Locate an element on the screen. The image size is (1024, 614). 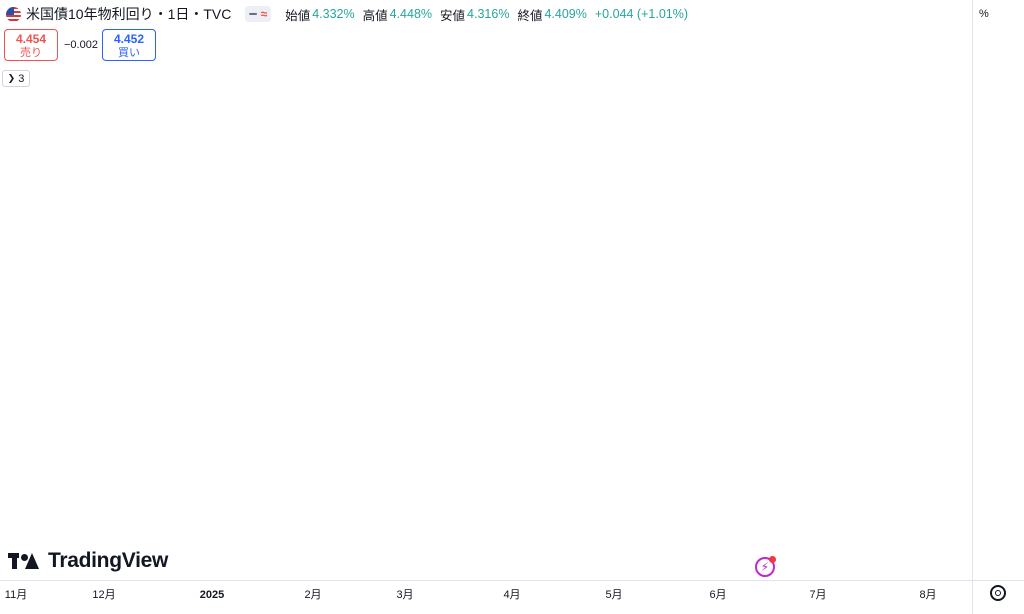
gear-icon is located at coordinates (998, 593).